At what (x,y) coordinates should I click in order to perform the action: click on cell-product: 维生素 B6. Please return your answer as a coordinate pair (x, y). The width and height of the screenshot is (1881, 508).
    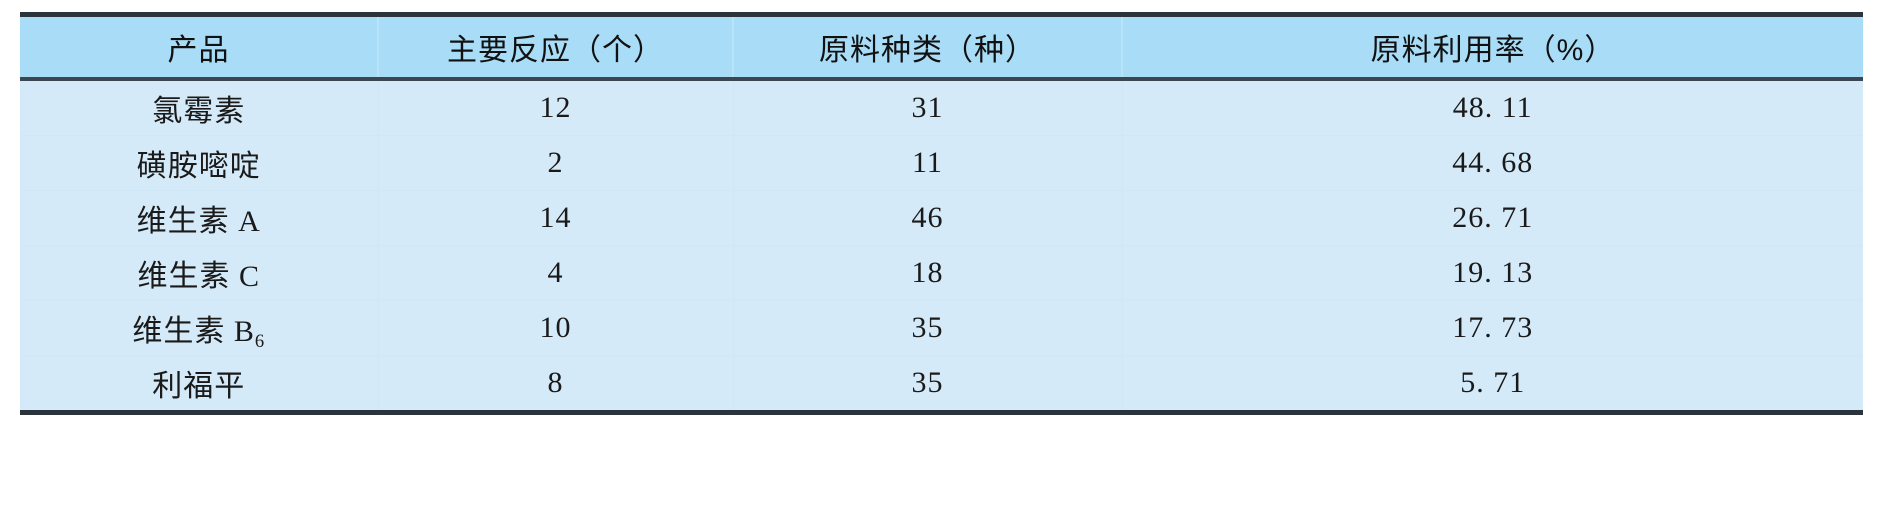
    Looking at the image, I should click on (199, 328).